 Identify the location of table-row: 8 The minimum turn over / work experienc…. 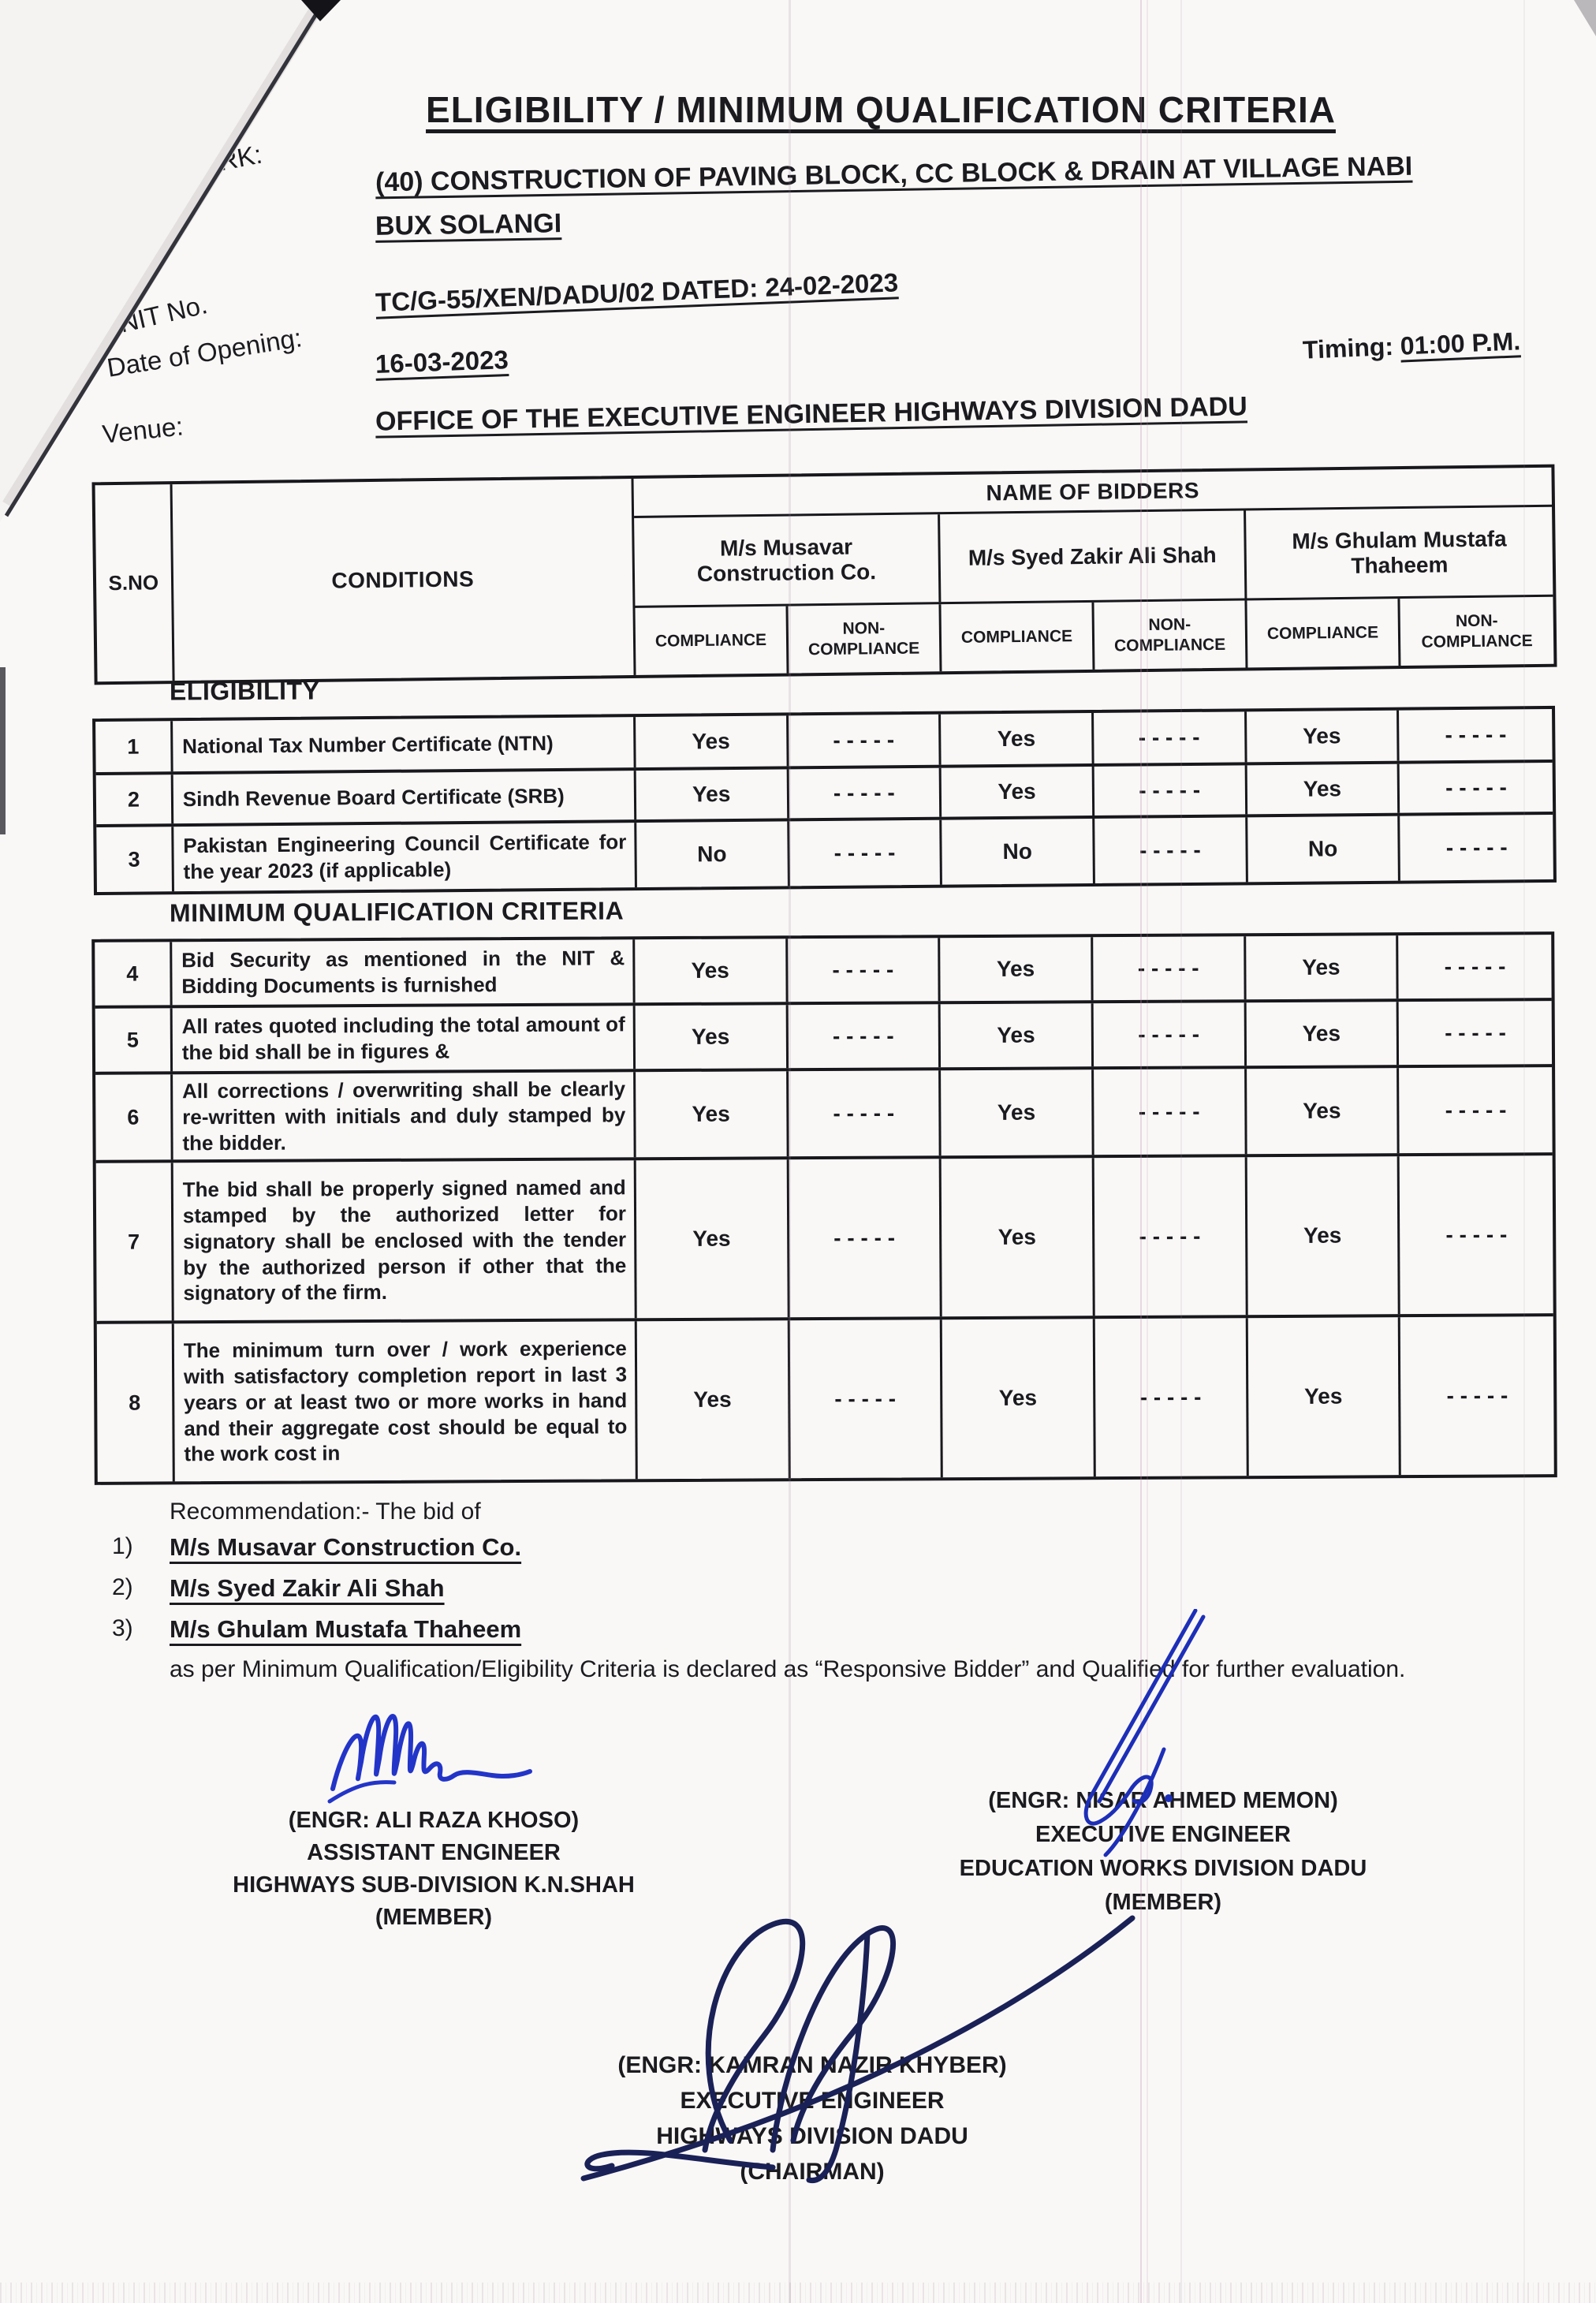
(825, 1398).